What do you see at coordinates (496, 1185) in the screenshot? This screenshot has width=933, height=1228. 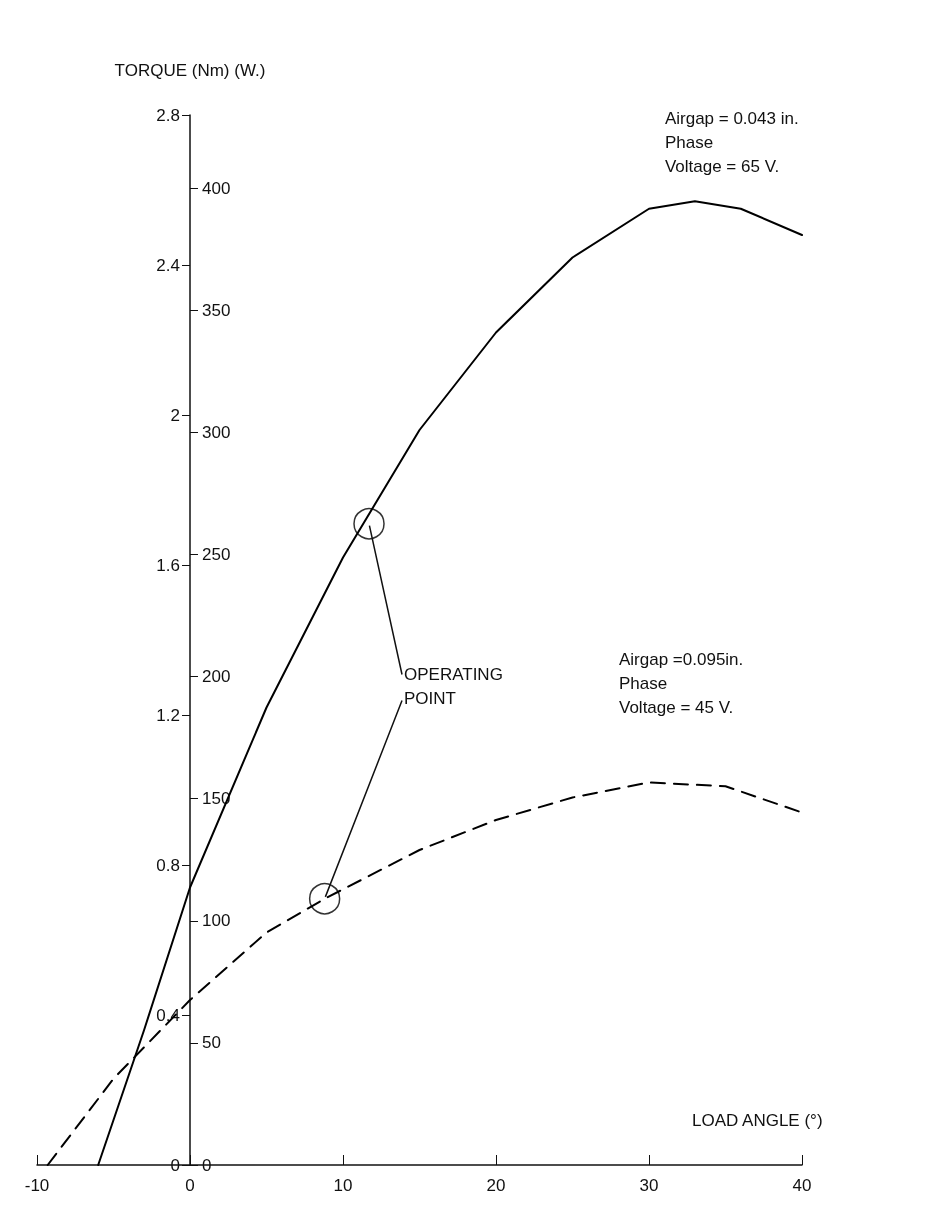 I see `x-tick-label: 20` at bounding box center [496, 1185].